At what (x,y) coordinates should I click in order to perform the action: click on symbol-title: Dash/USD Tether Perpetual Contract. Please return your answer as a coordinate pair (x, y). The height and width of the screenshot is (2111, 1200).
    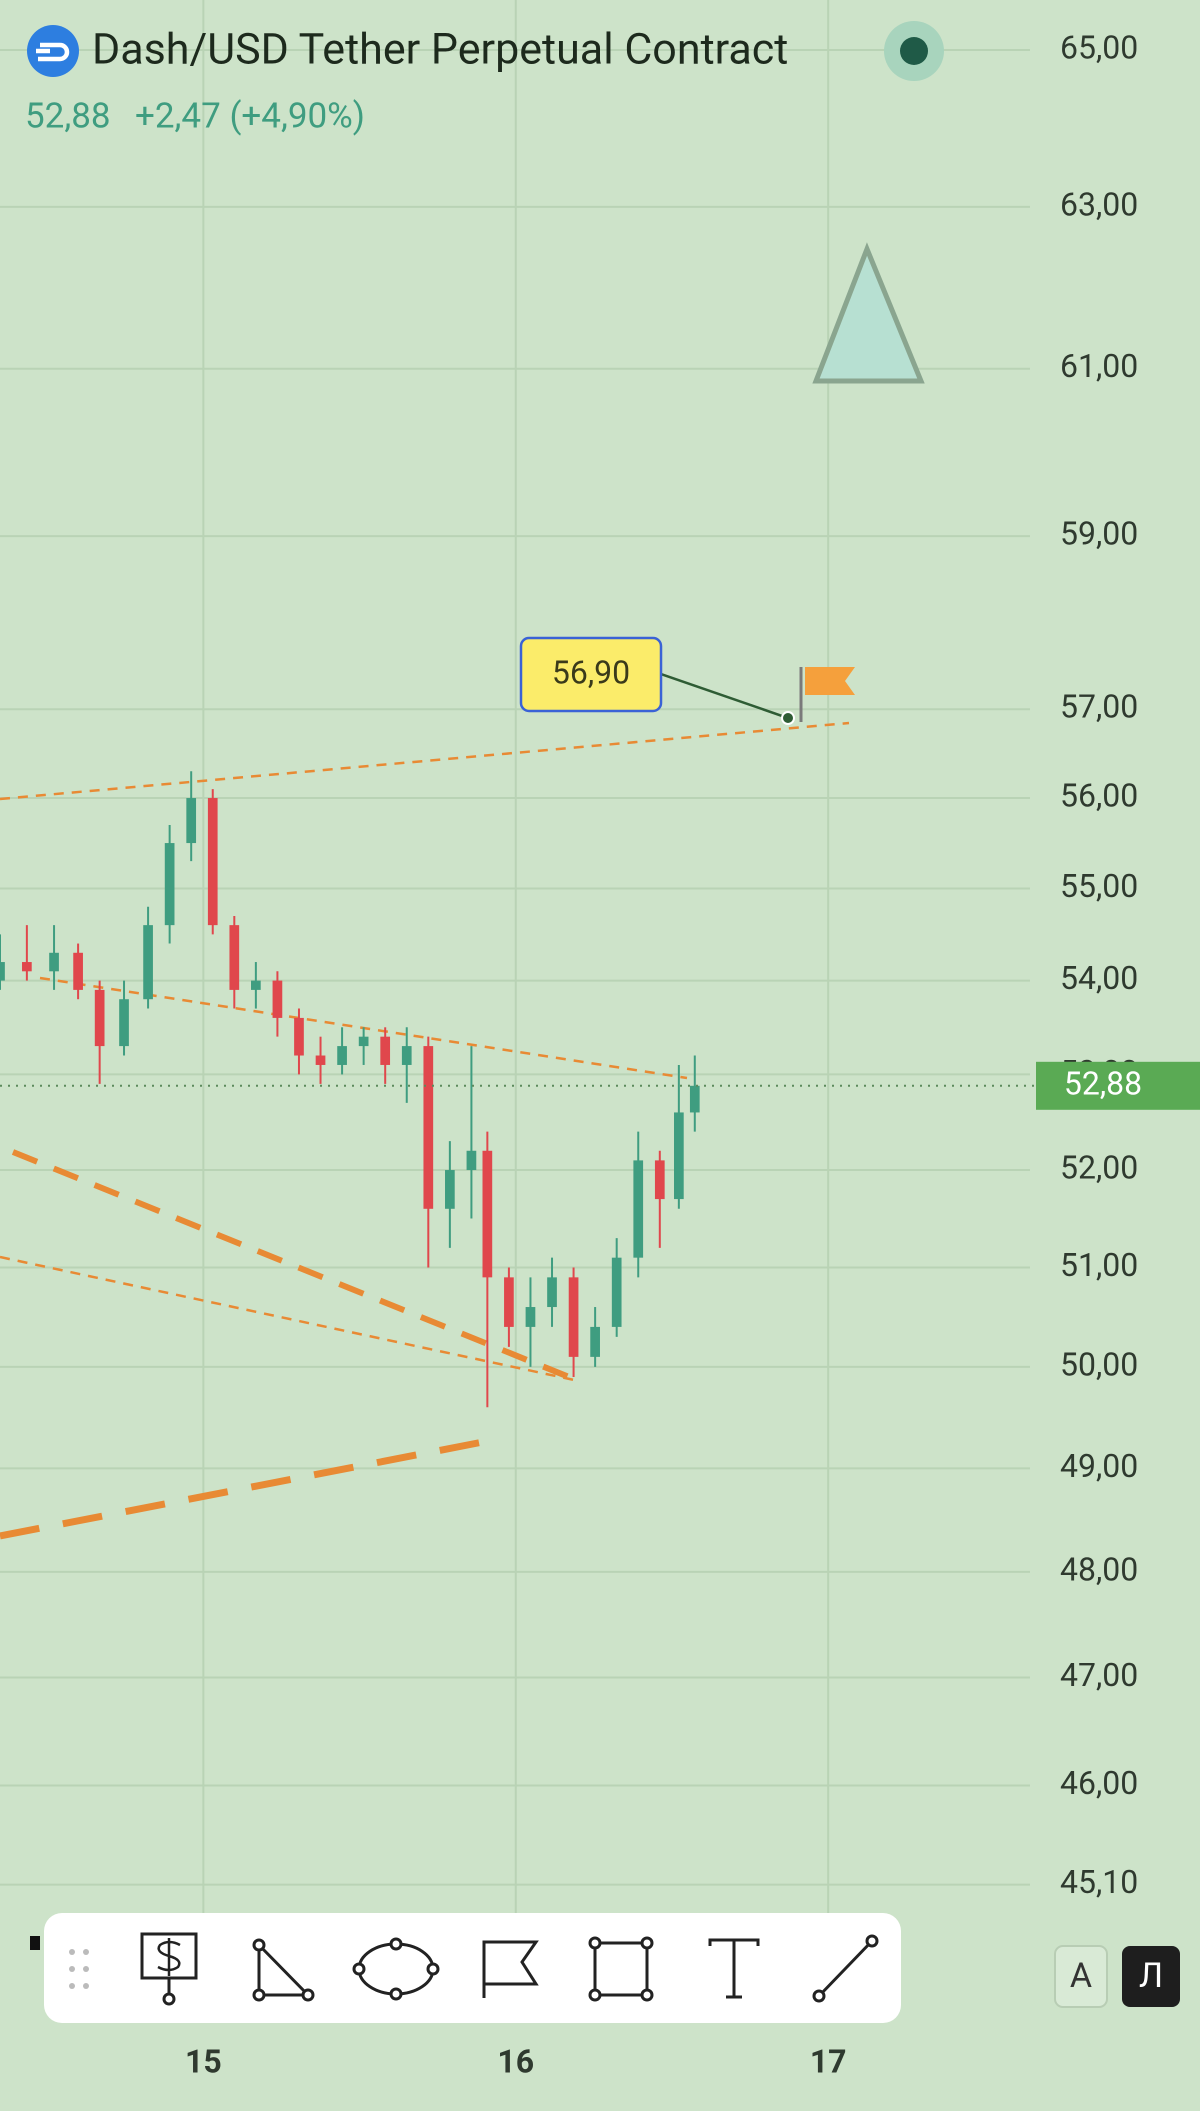
    Looking at the image, I should click on (440, 49).